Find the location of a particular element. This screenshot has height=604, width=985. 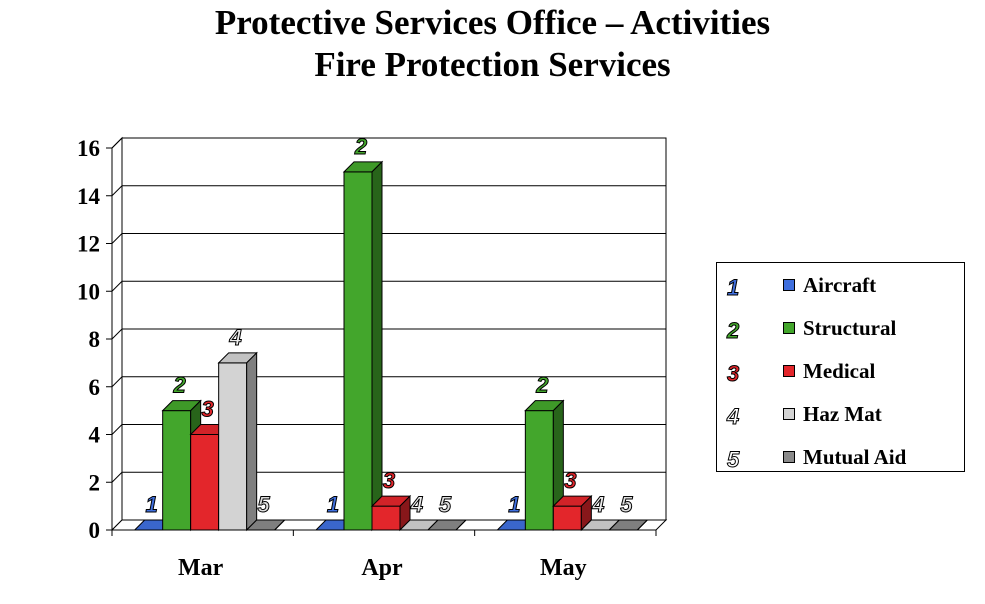

y-tick-label: 14 is located at coordinates (89, 196).